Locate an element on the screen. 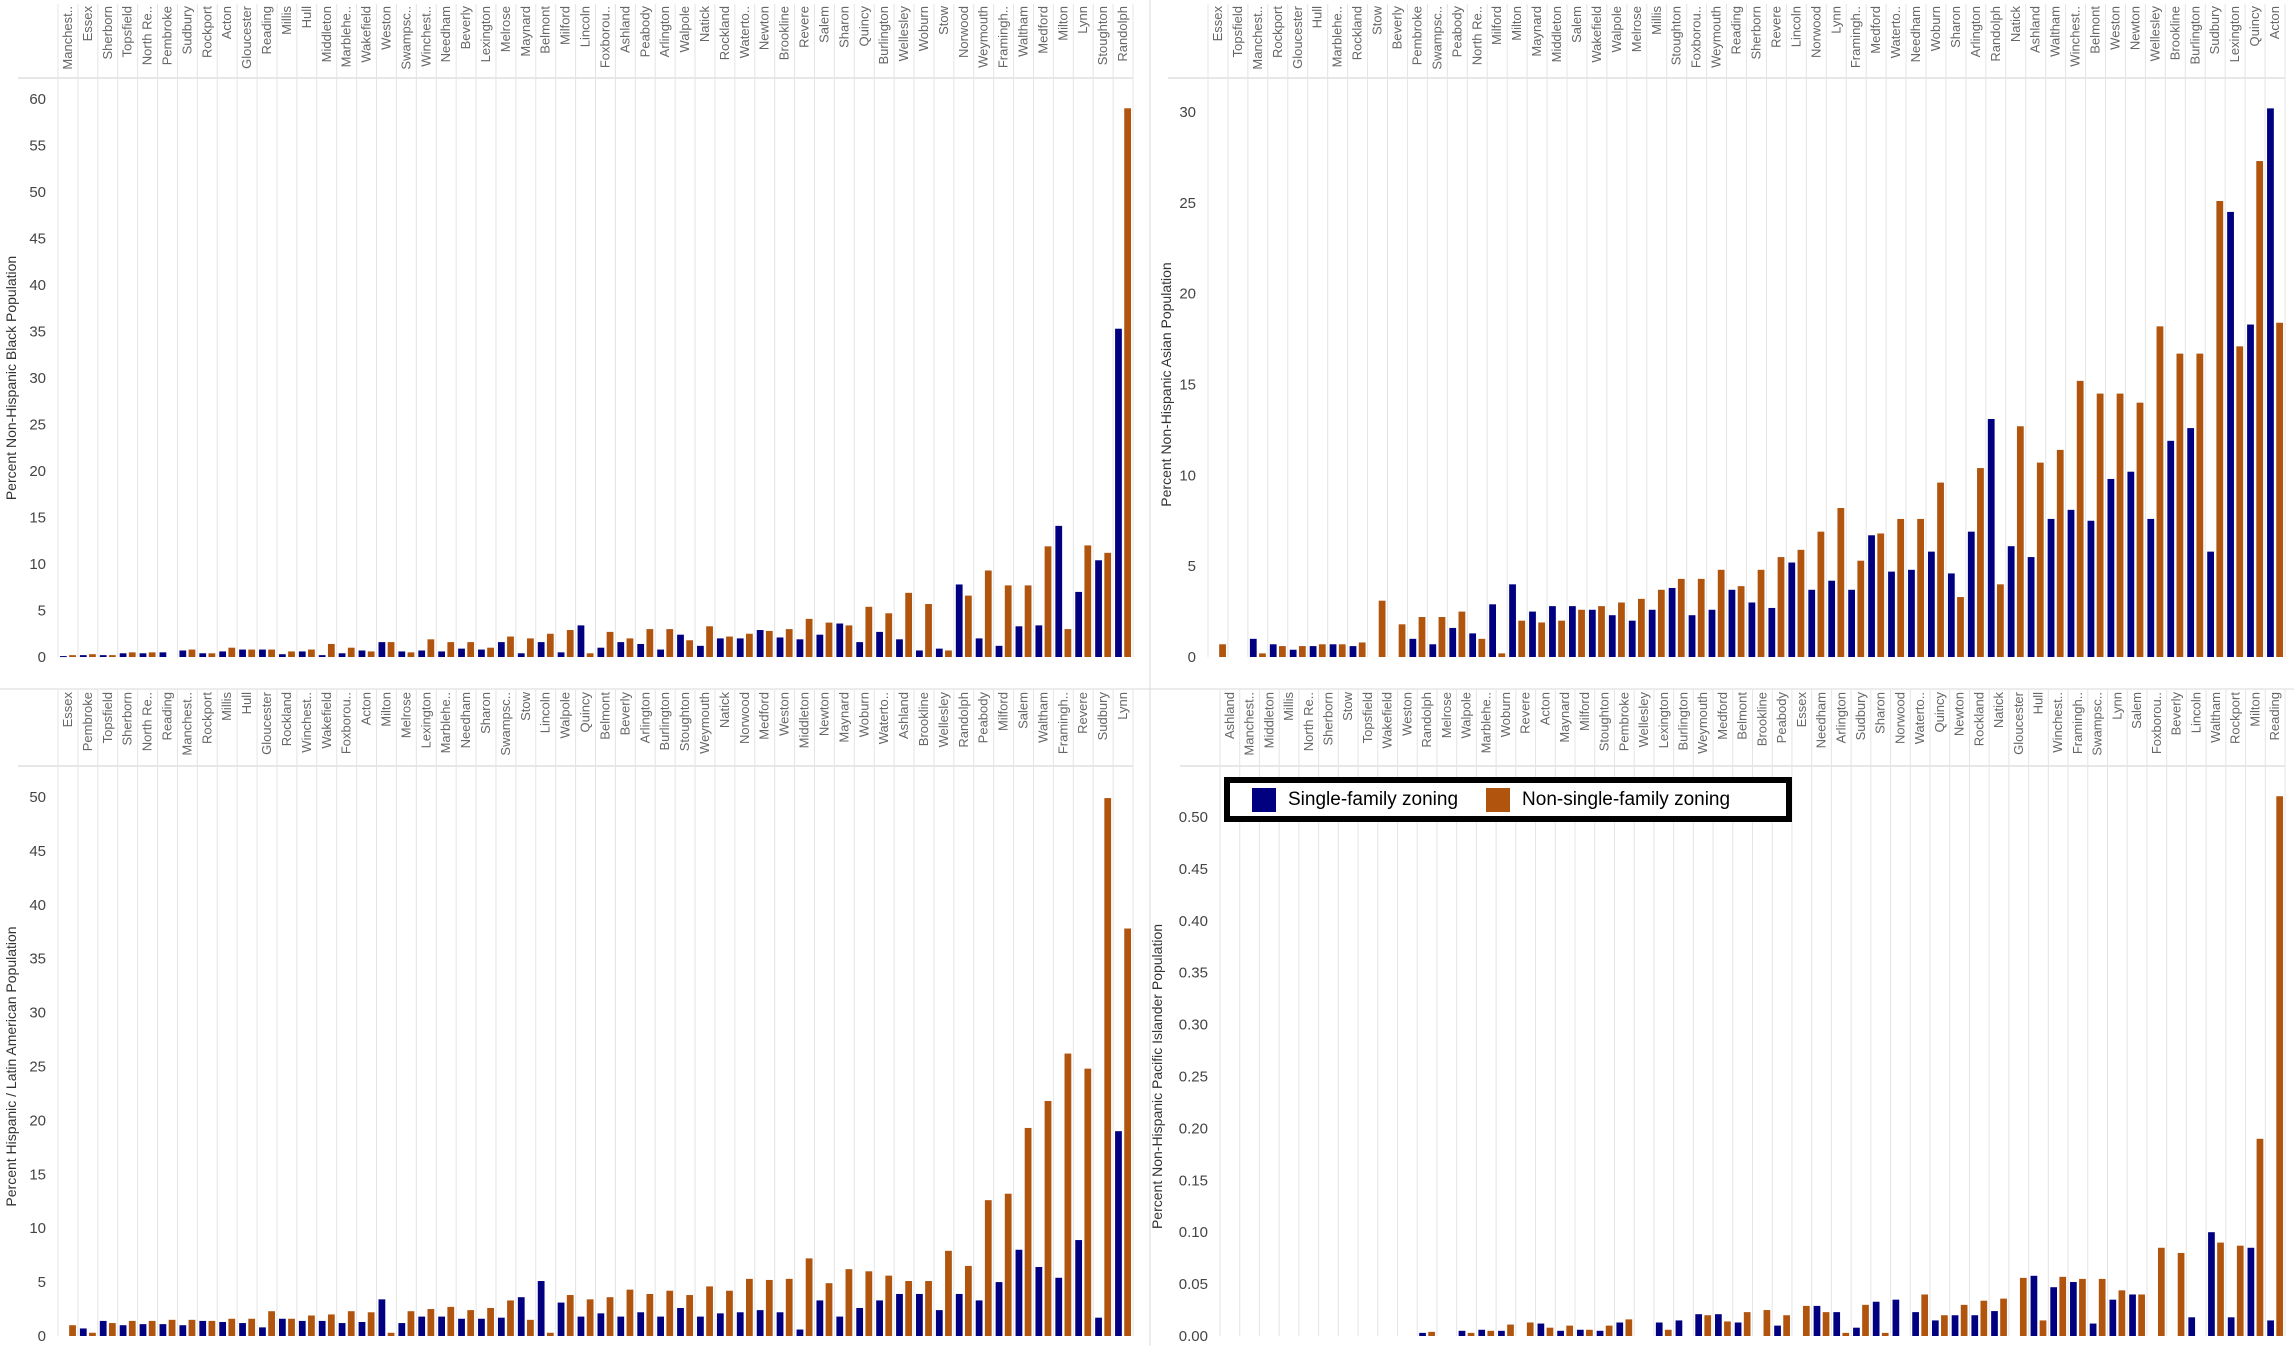 This screenshot has height=1346, width=2294. category-label: Sudbury is located at coordinates (1102, 716).